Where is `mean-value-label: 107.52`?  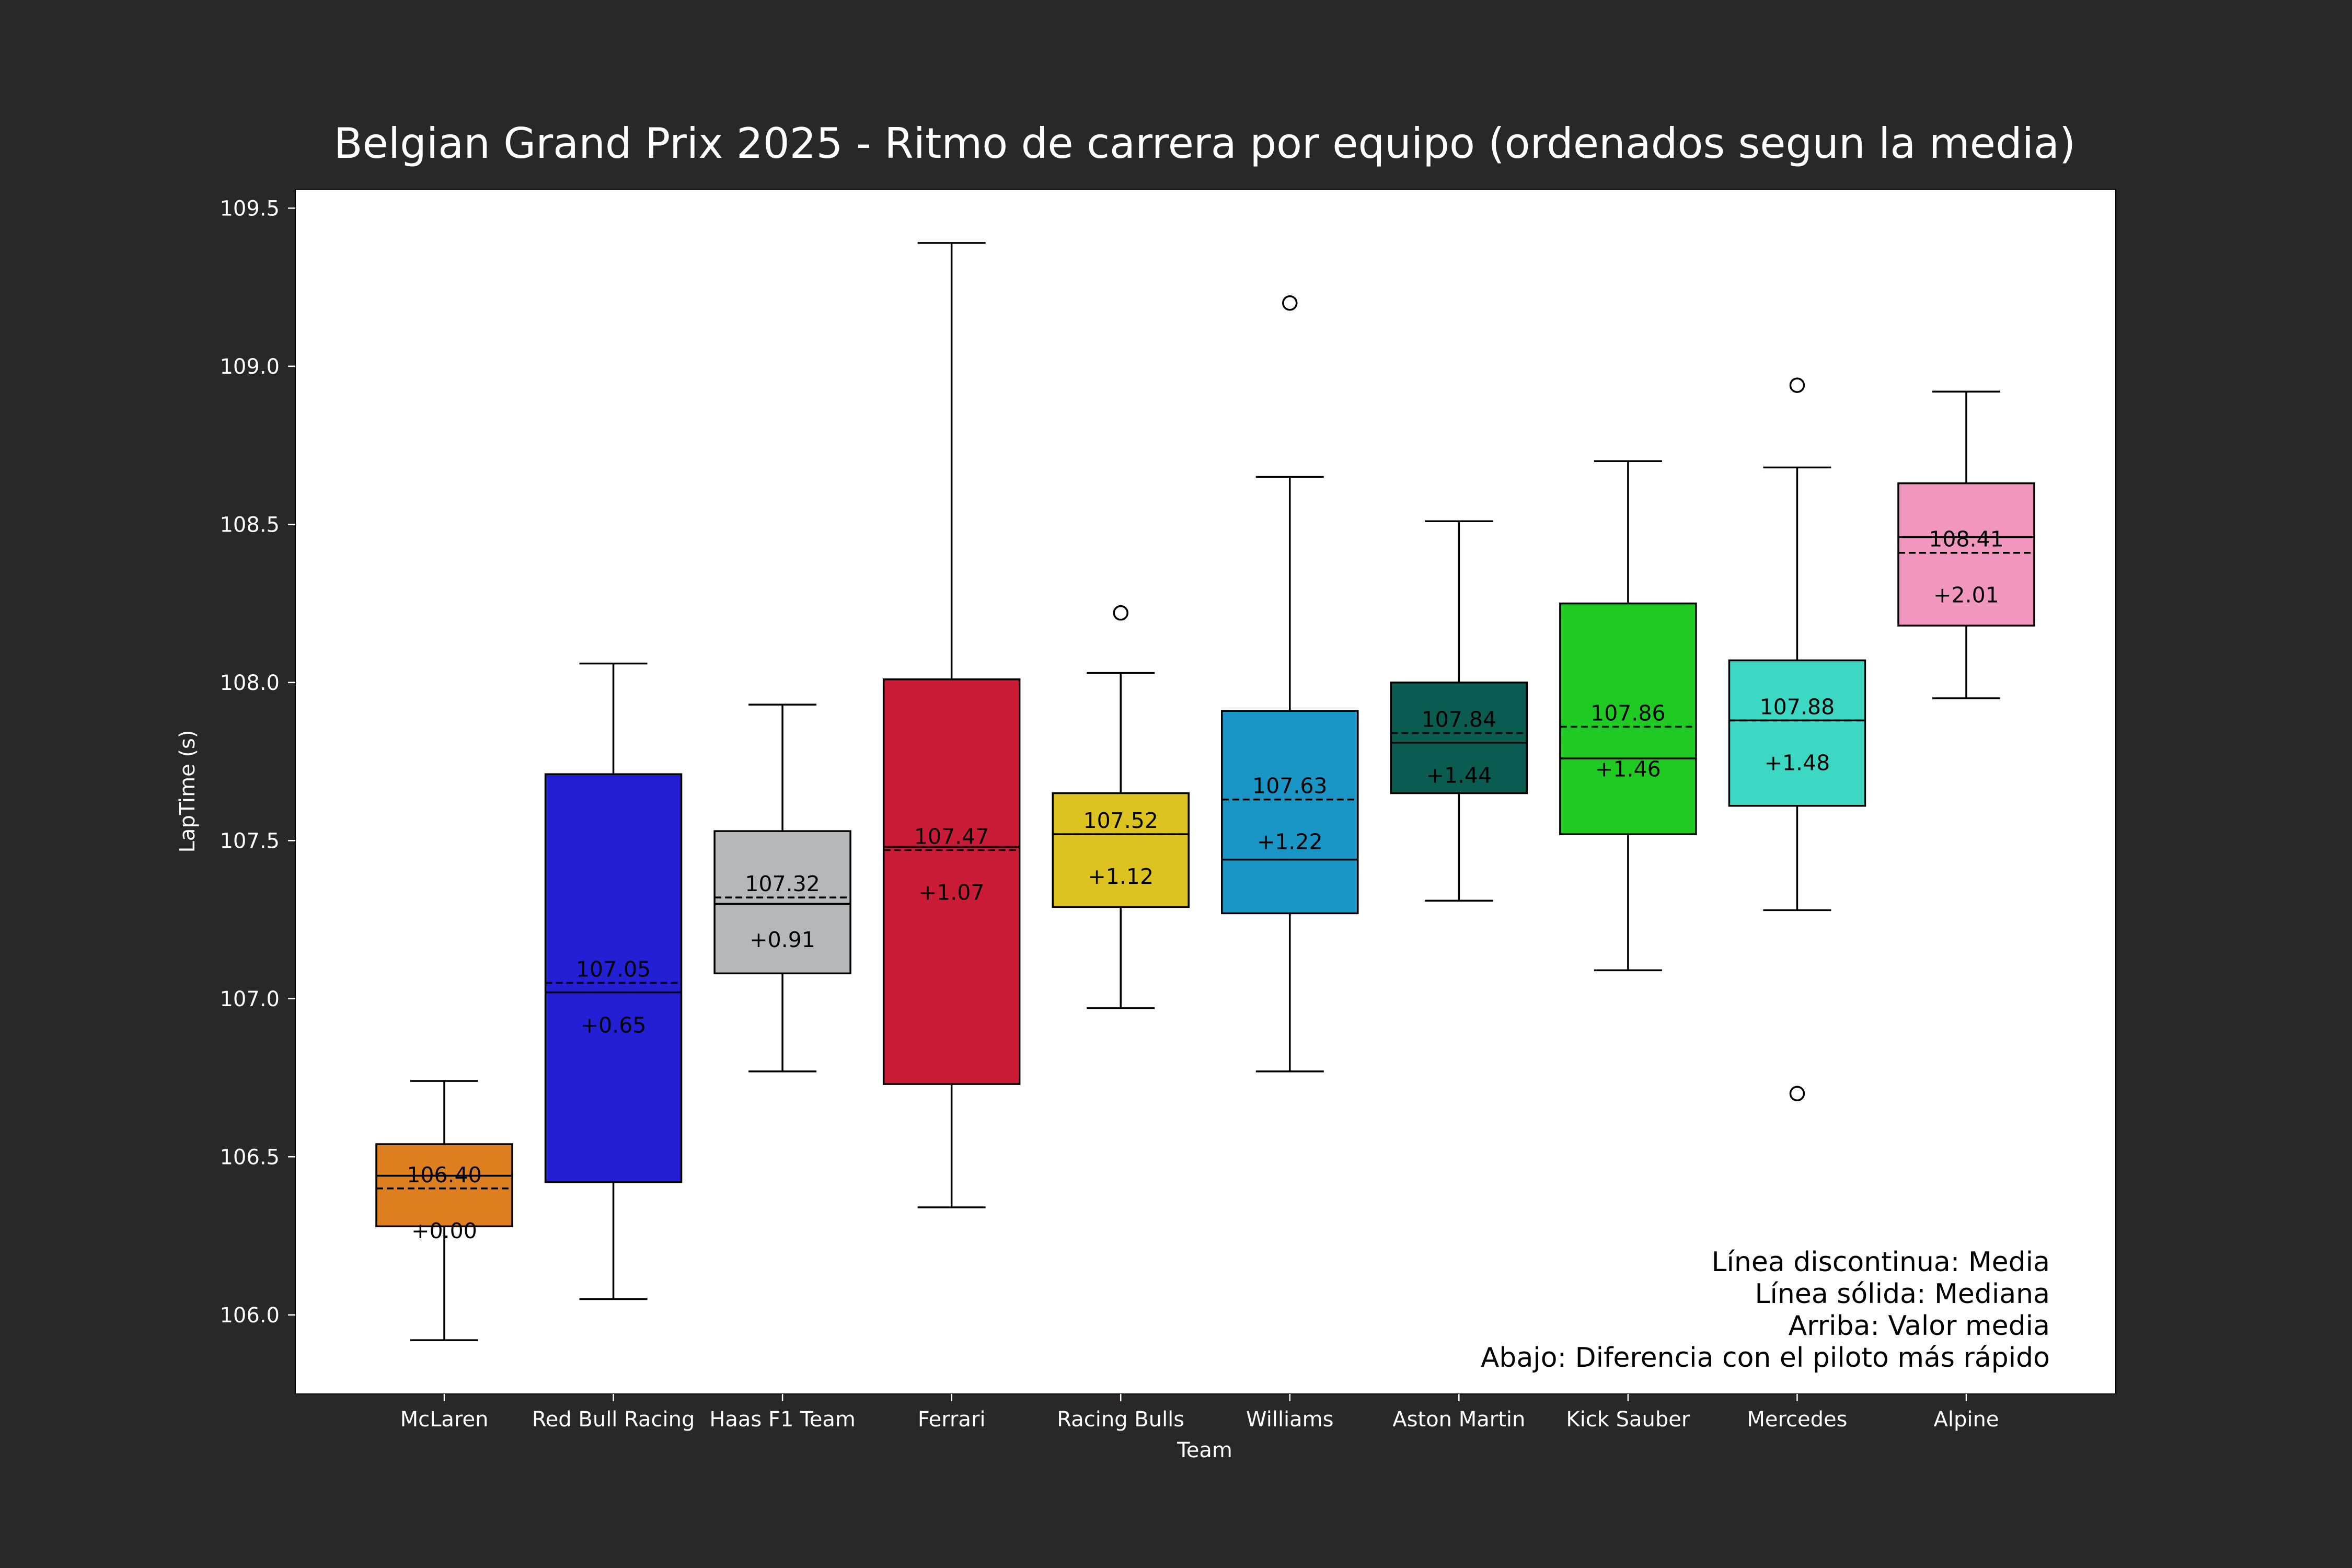 mean-value-label: 107.52 is located at coordinates (1120, 820).